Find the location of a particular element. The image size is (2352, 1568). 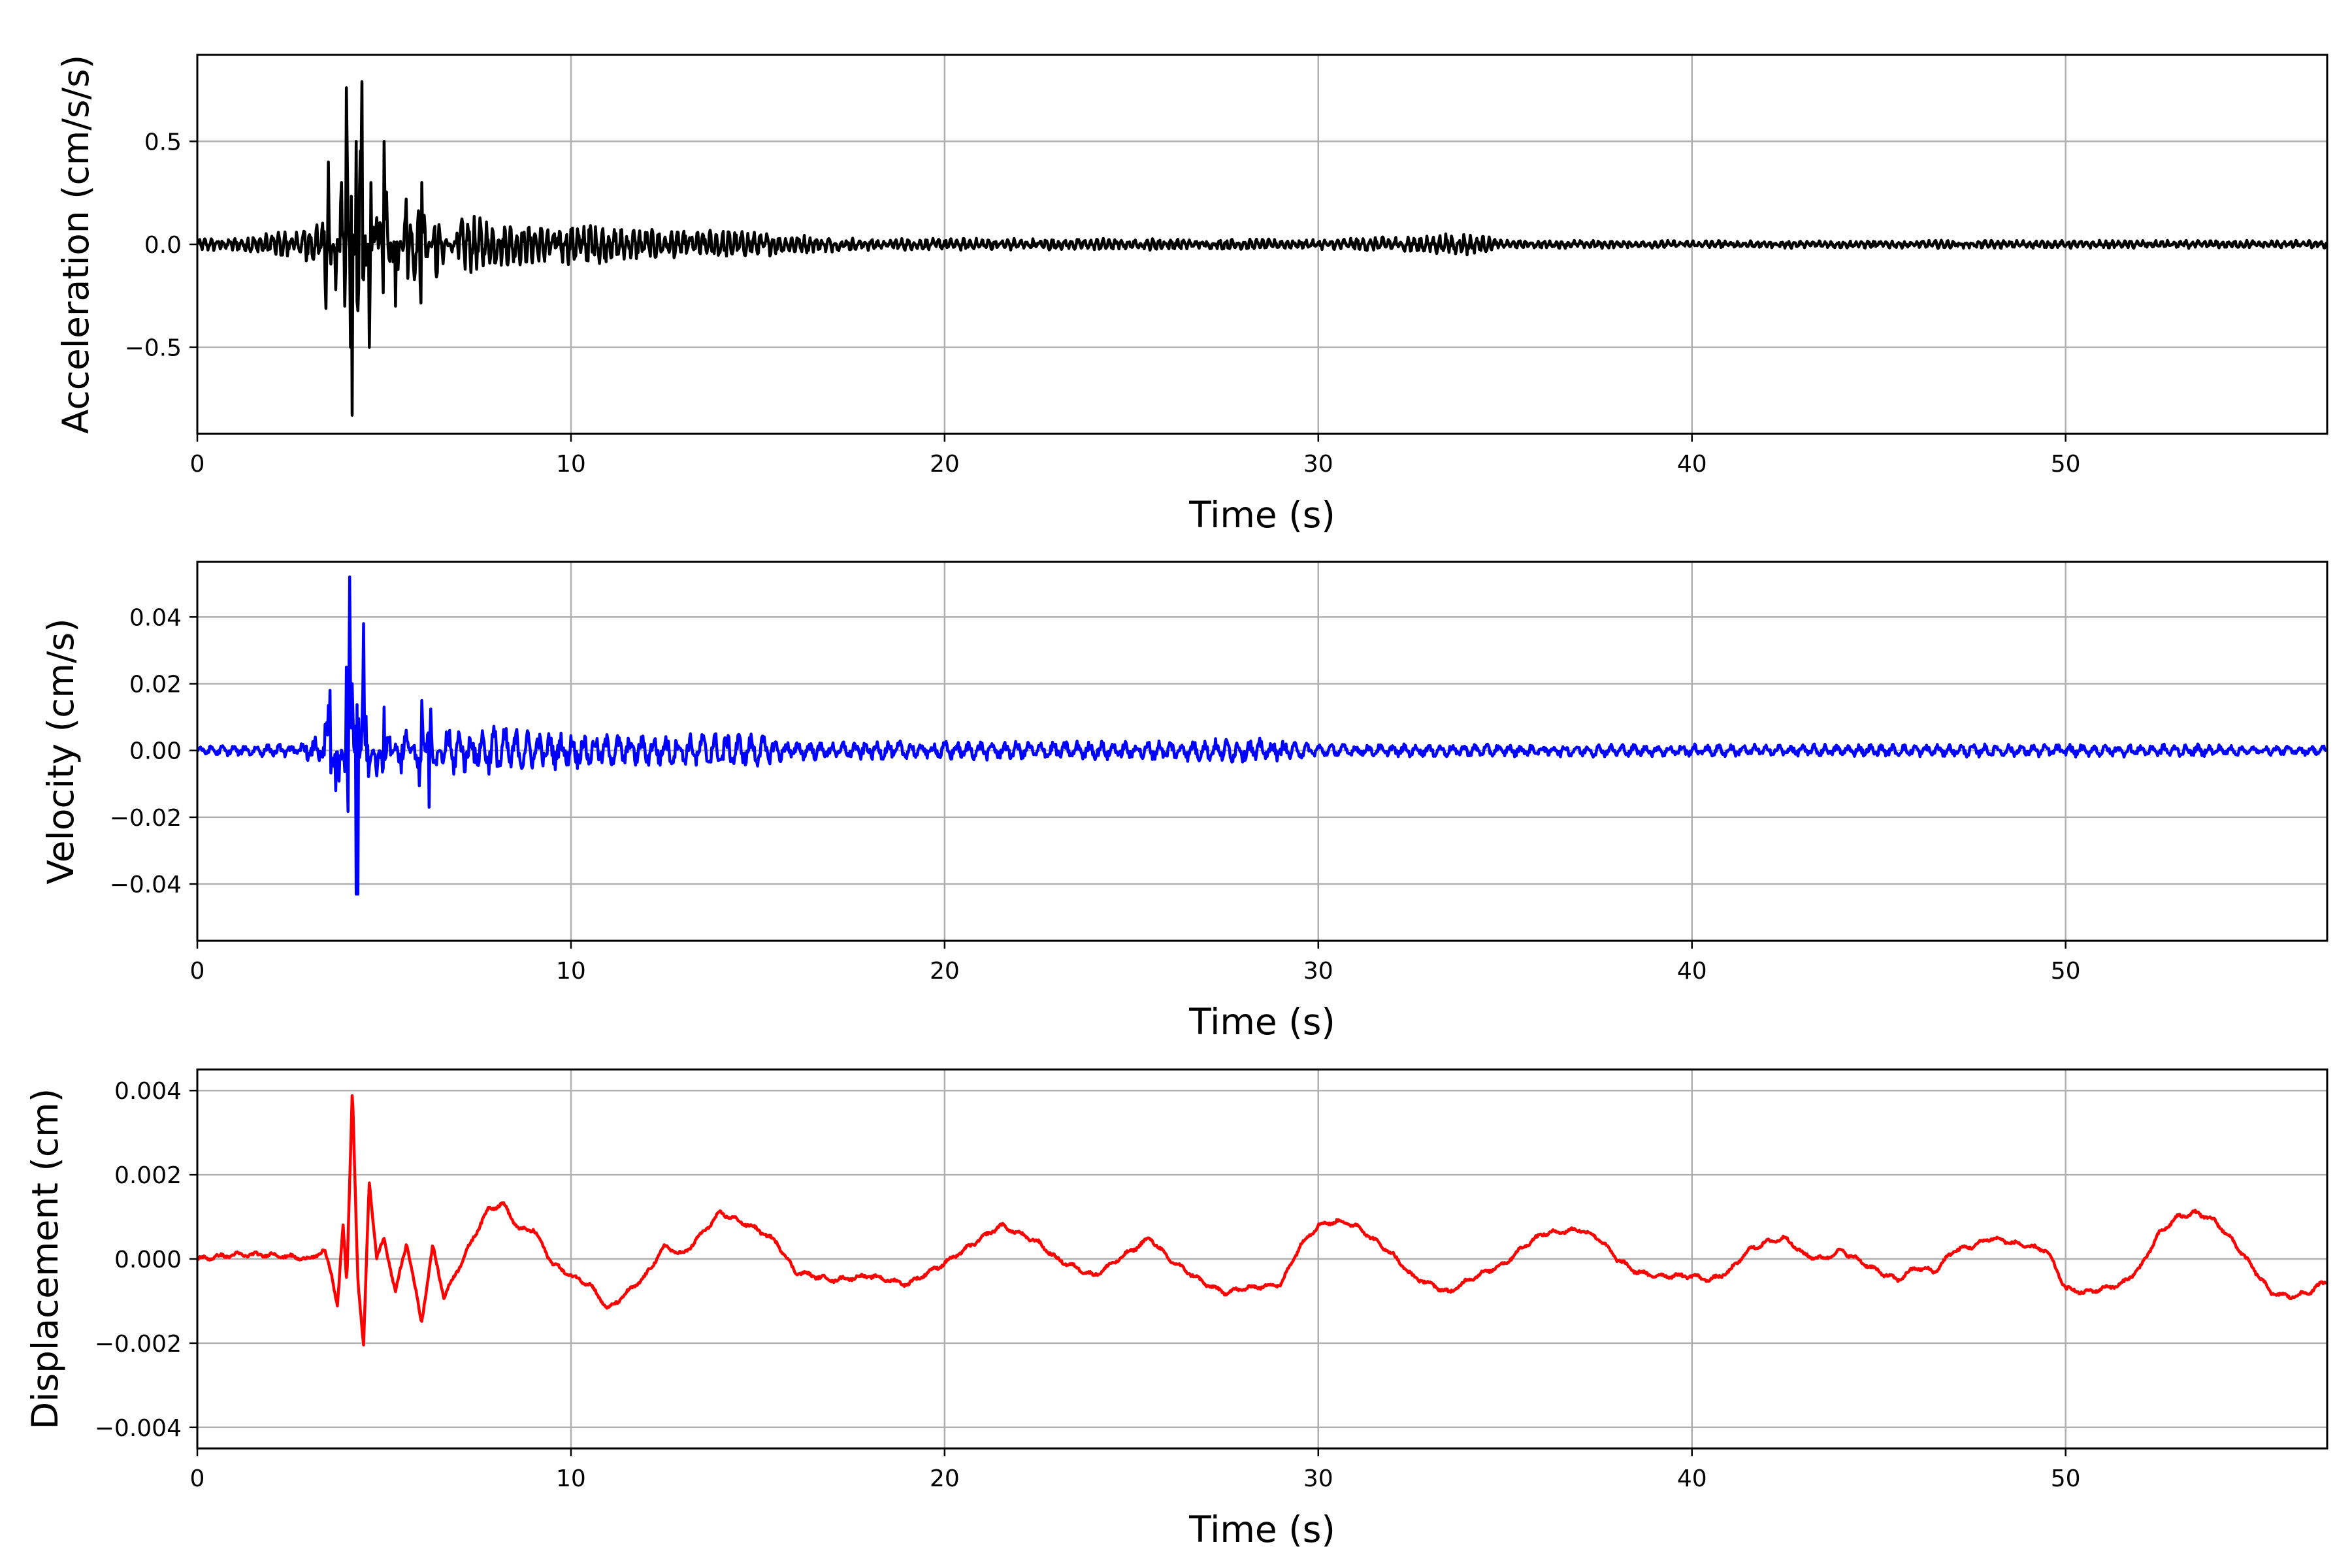

displacement-y-axis-label: Displacement (cm) is located at coordinates (45, 1258).